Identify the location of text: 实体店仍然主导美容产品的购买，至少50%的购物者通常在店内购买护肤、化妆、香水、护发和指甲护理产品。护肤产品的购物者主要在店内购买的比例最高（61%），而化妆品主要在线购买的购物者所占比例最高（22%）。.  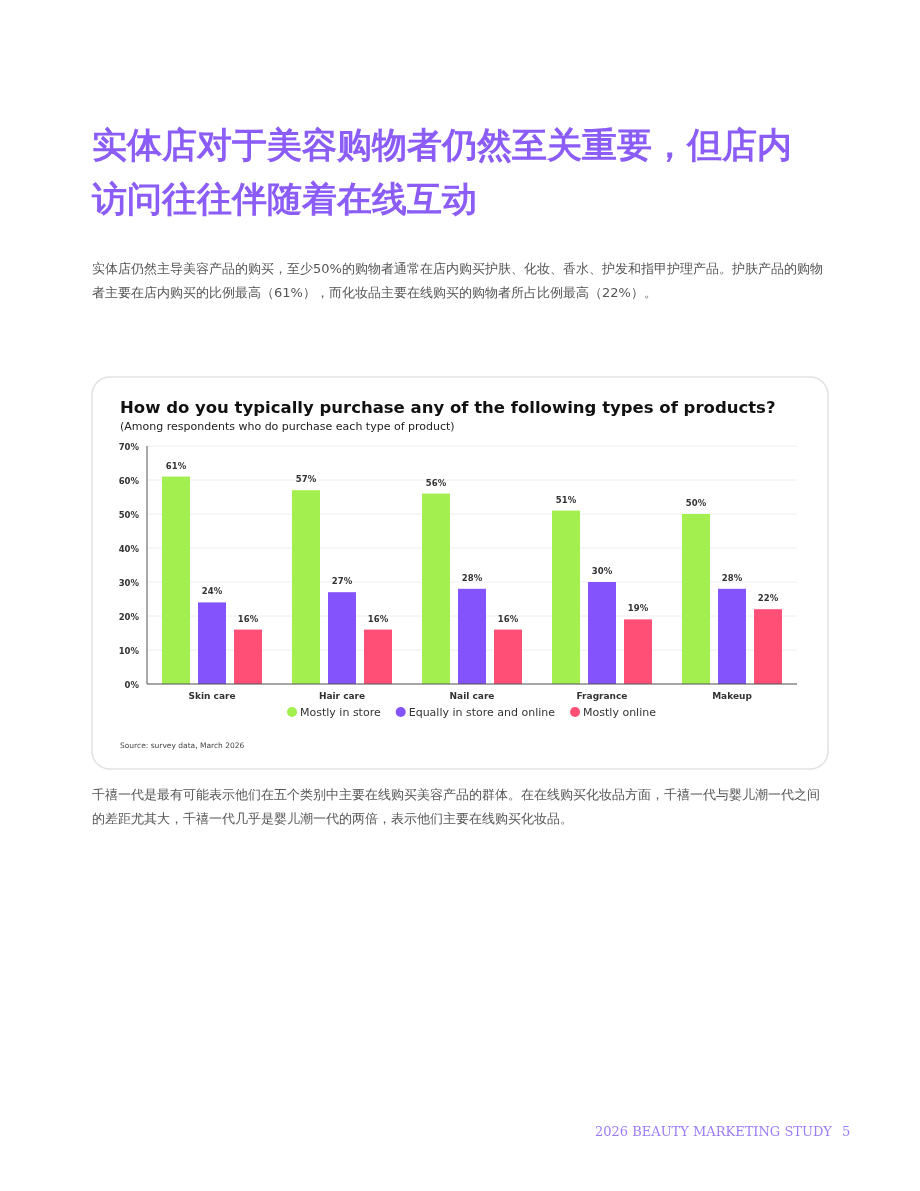
(458, 281).